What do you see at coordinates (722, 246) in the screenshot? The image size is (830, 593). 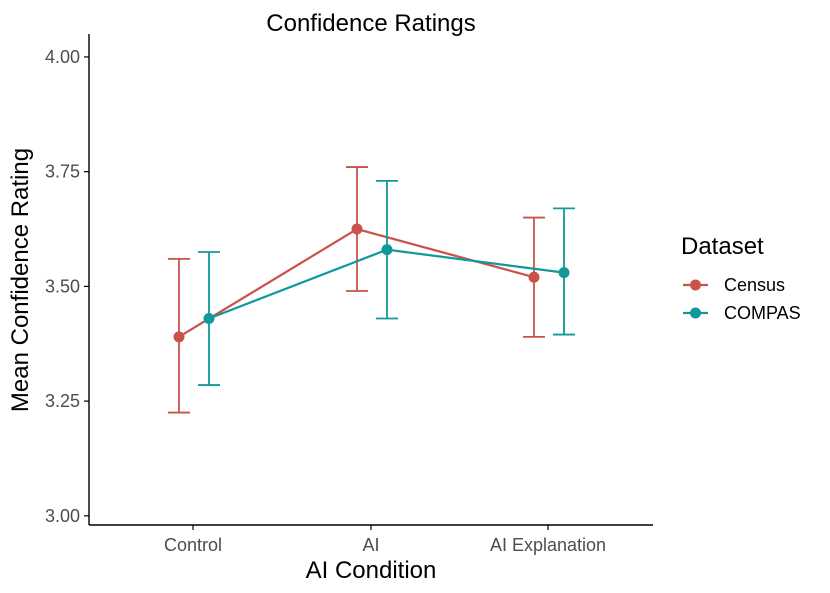 I see `legend-title: Dataset` at bounding box center [722, 246].